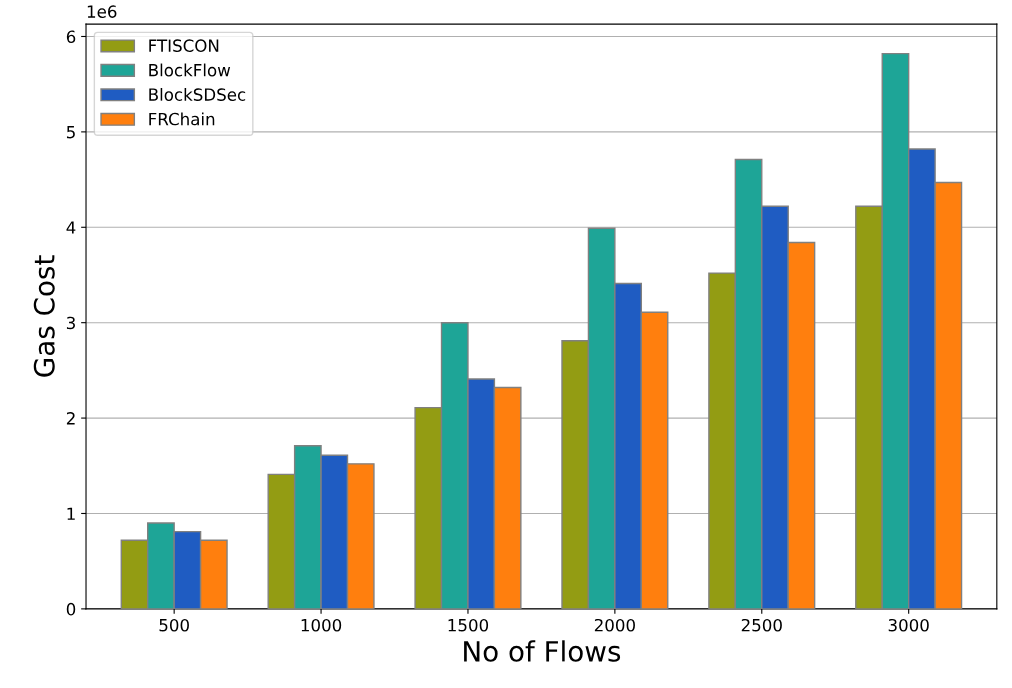 The height and width of the screenshot is (688, 1012). I want to click on x-tick-label: 1000, so click(321, 625).